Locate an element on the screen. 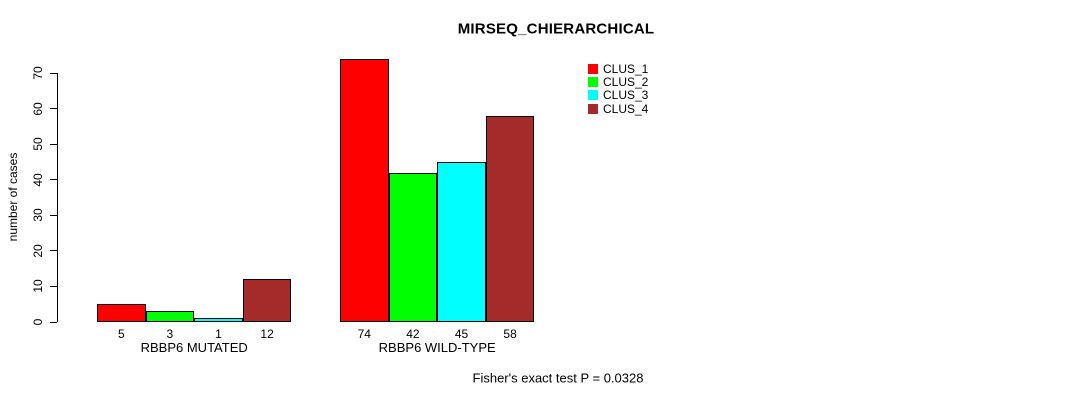 The width and height of the screenshot is (1090, 400). legend-item: CLUS_2 is located at coordinates (618, 81).